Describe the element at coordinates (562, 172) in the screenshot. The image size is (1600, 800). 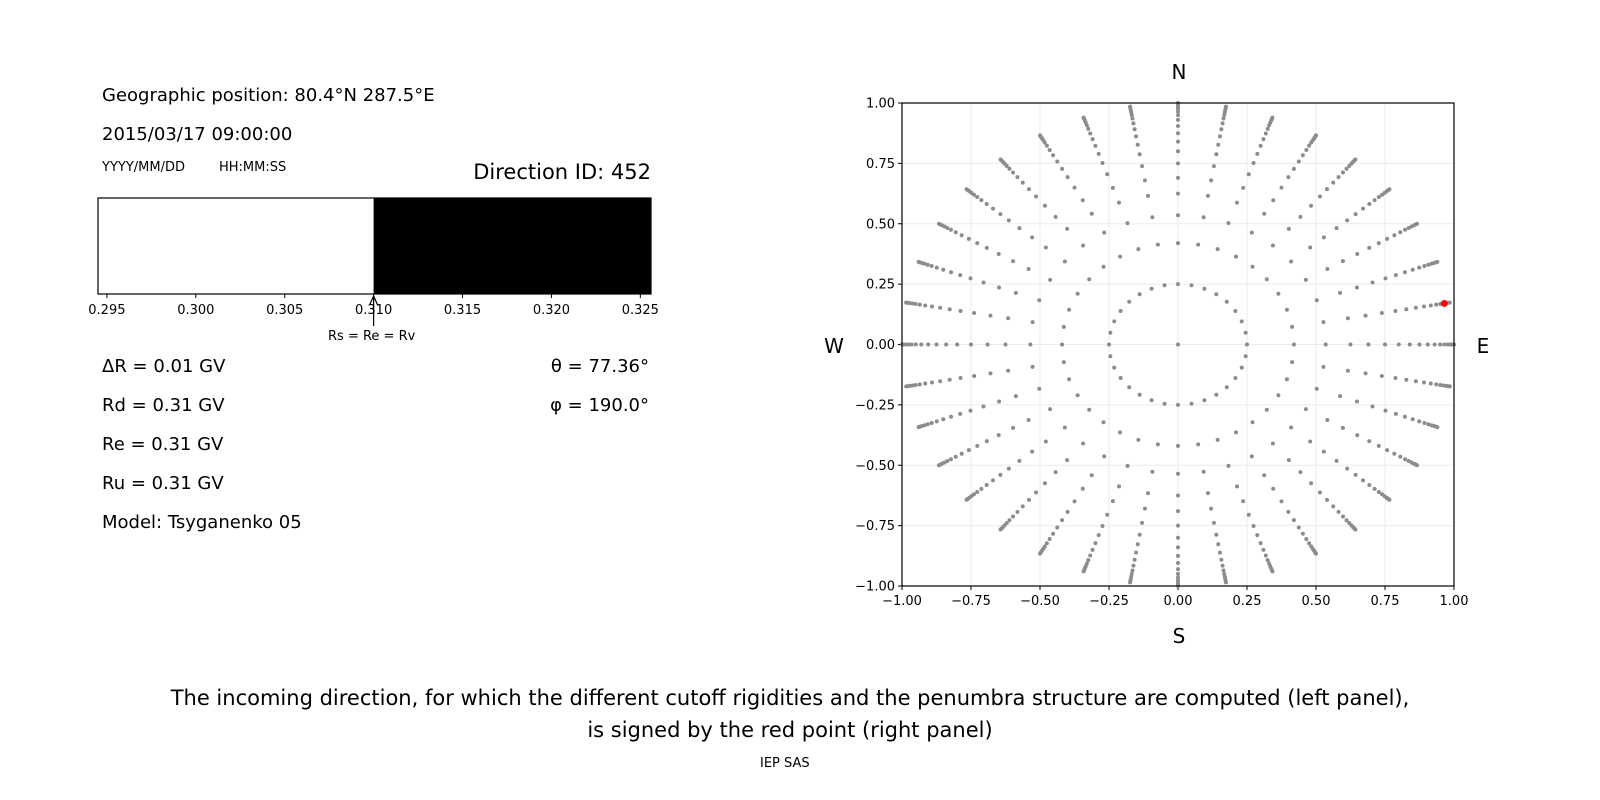
I see `direction-id: Direction ID: 452` at that location.